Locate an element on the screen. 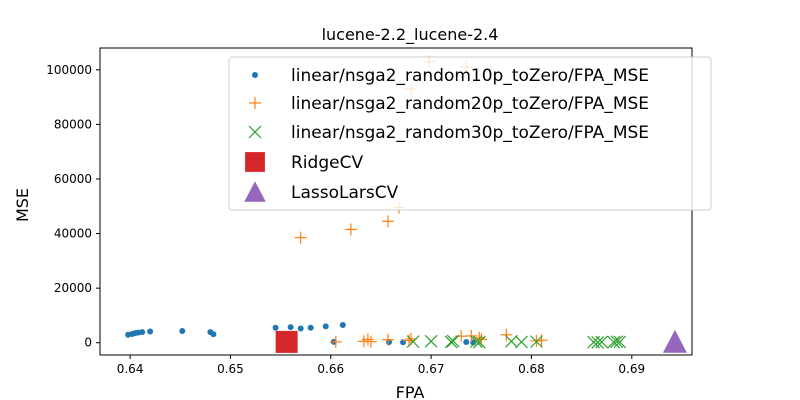 The width and height of the screenshot is (800, 400). legend-entry: linear/nsga2_random20p_toZero/FPA_MSE is located at coordinates (449, 104).